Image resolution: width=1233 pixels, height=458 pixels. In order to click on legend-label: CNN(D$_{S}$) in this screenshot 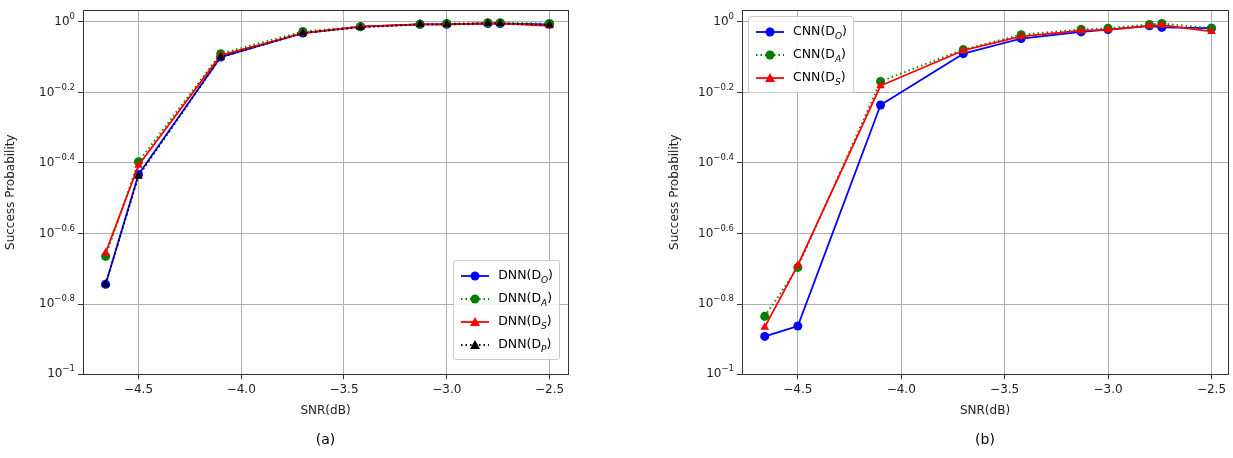, I will do `click(819, 77)`.